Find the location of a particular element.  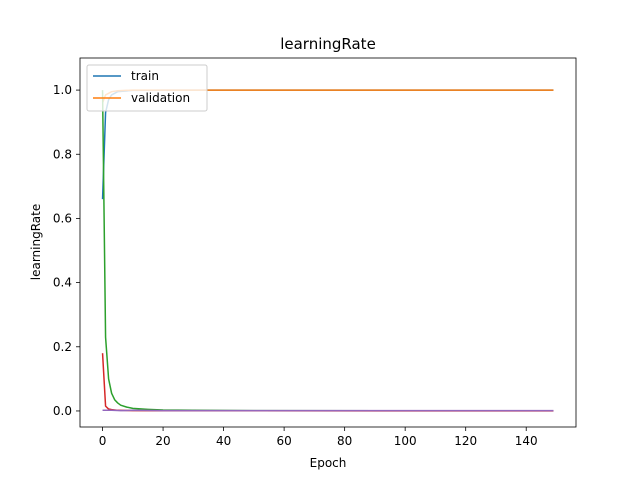

x-tick-label: 120 is located at coordinates (465, 441).